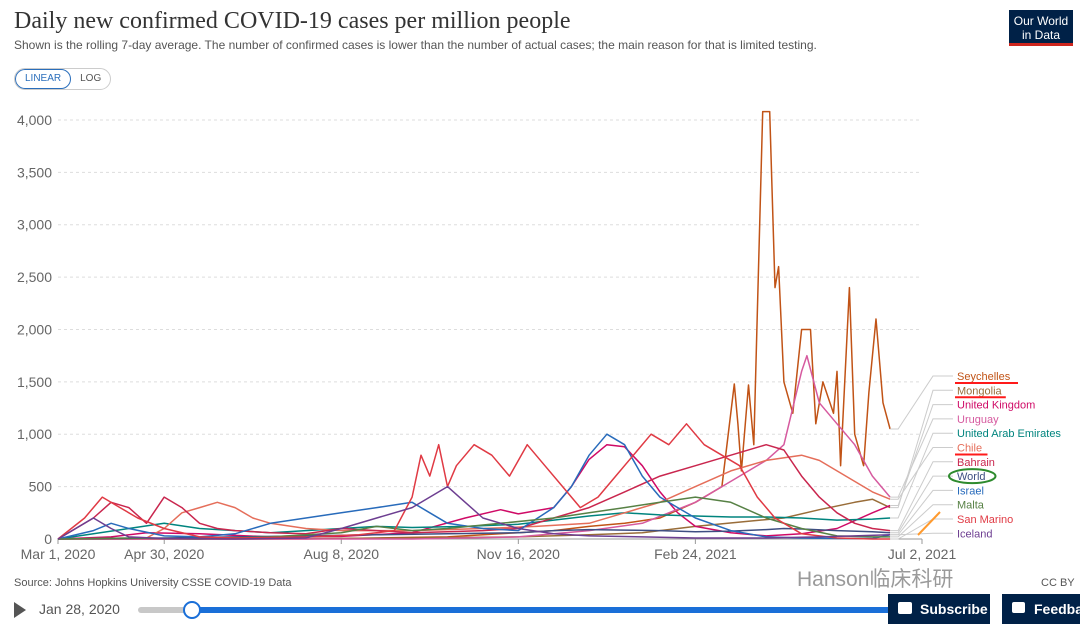  Describe the element at coordinates (978, 420) in the screenshot. I see `legend-label: Uruguay` at that location.